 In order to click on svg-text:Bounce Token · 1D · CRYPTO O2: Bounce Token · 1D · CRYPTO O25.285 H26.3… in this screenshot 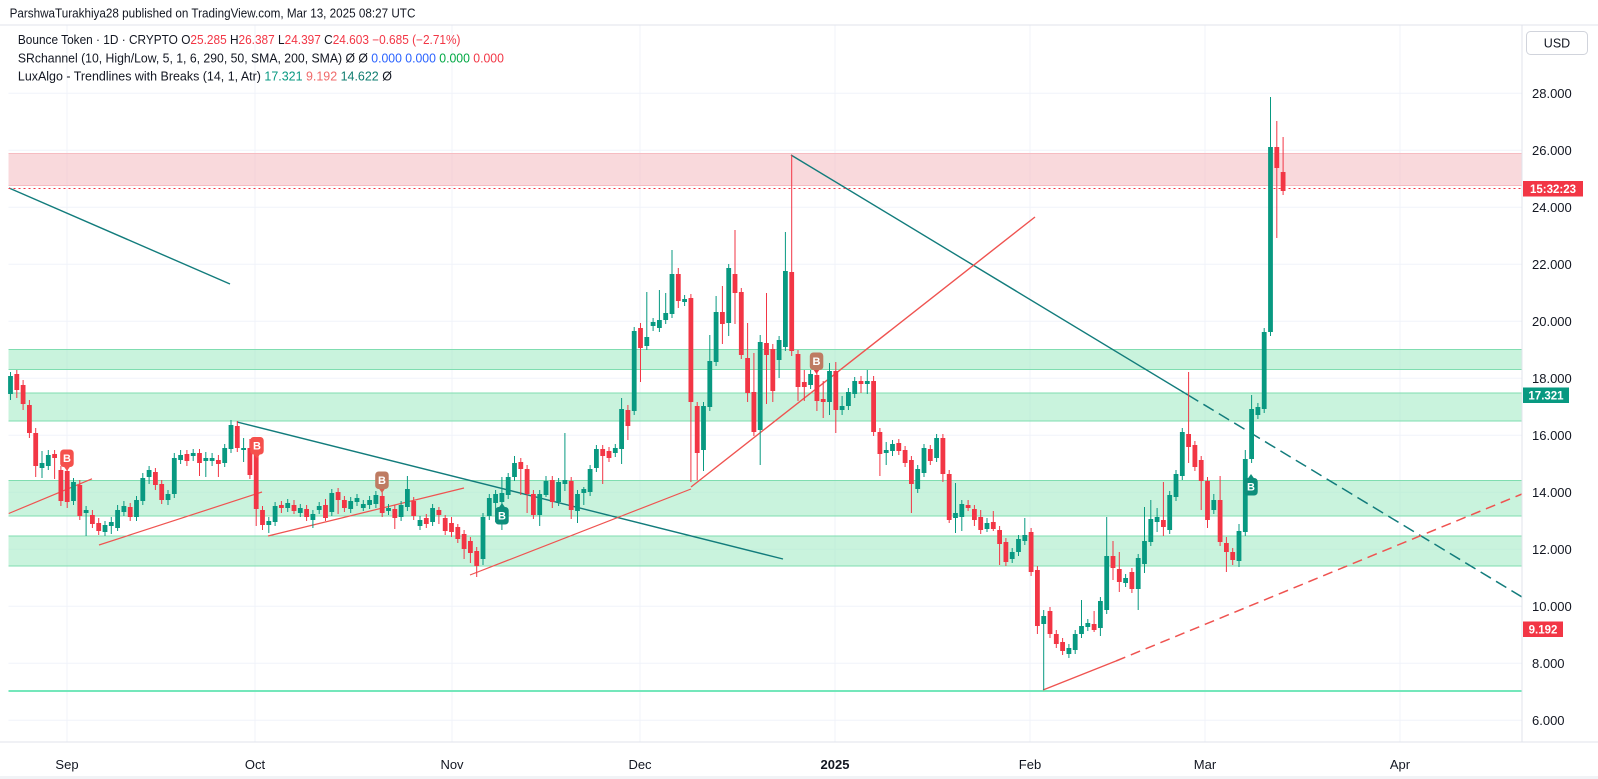, I will do `click(239, 40)`.